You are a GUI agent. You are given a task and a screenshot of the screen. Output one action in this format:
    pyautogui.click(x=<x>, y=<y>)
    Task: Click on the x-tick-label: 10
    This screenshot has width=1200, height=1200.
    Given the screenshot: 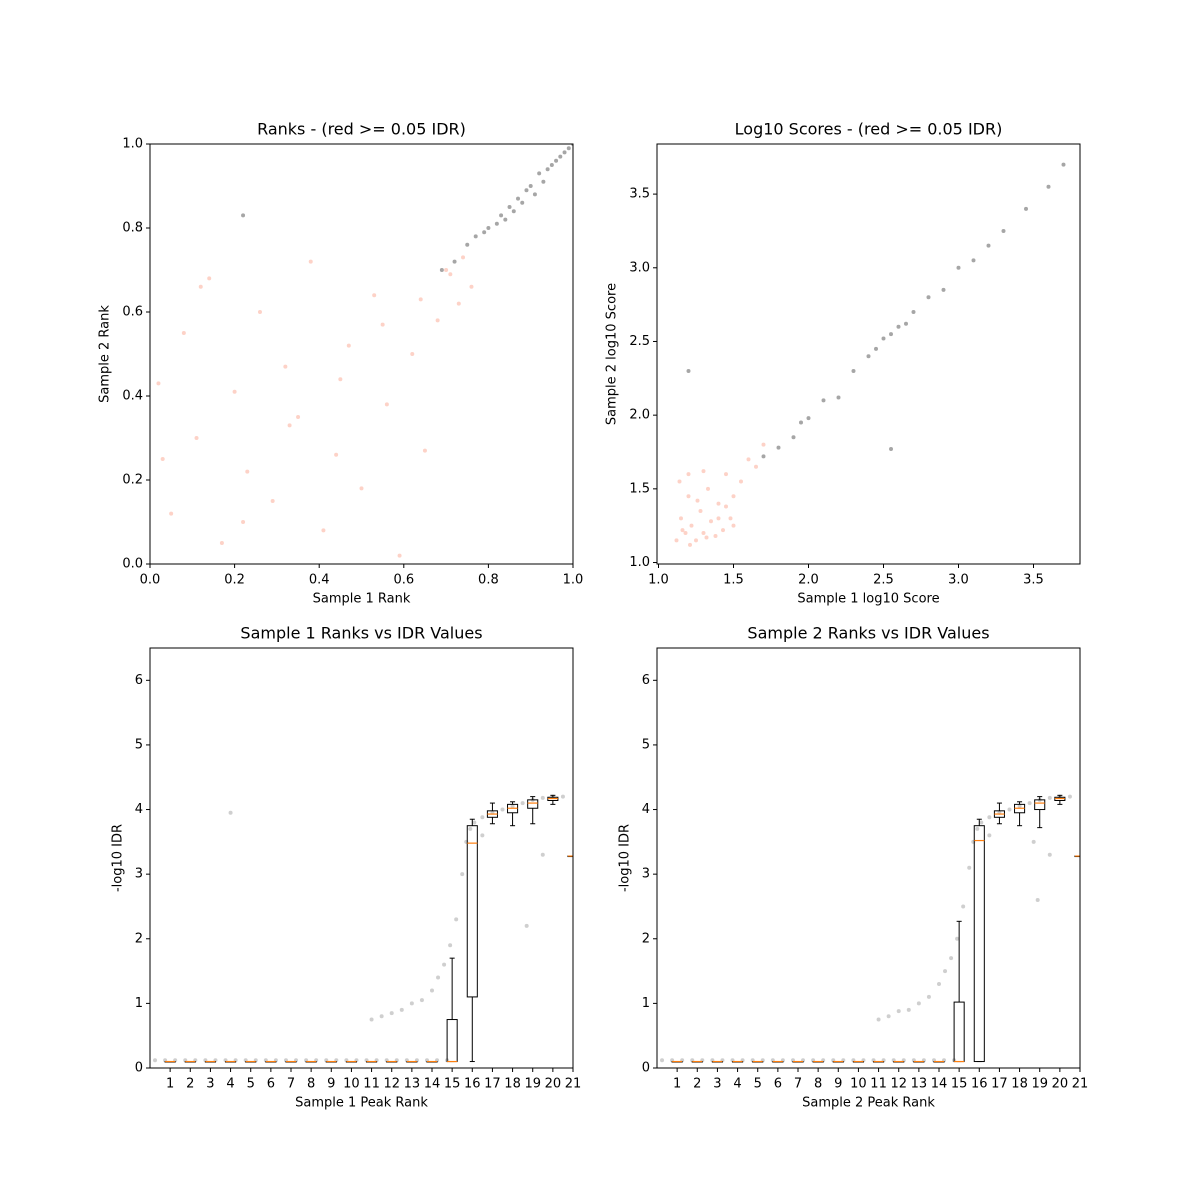 What is the action you would take?
    pyautogui.click(x=858, y=1084)
    